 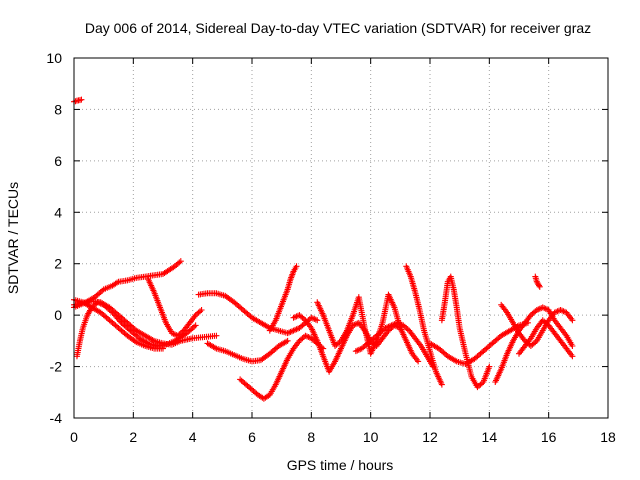 I want to click on x-tick-label: 2, so click(x=133, y=437).